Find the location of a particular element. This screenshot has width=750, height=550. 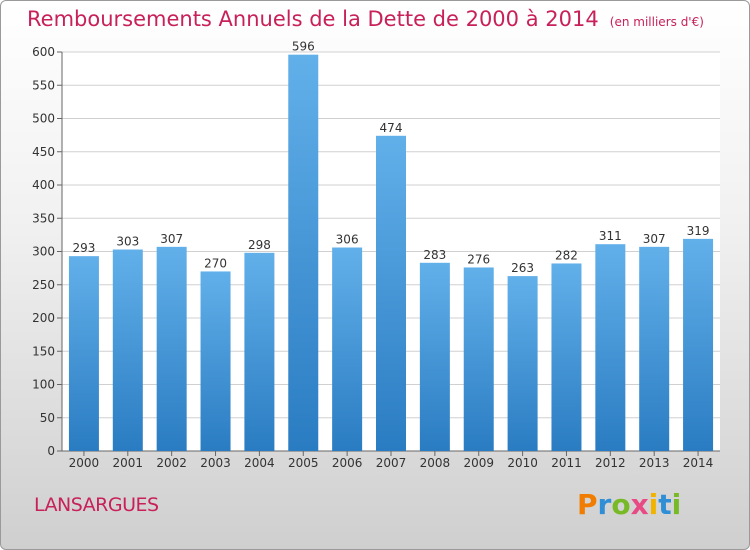

x-tick-label: 2000 is located at coordinates (84, 463).